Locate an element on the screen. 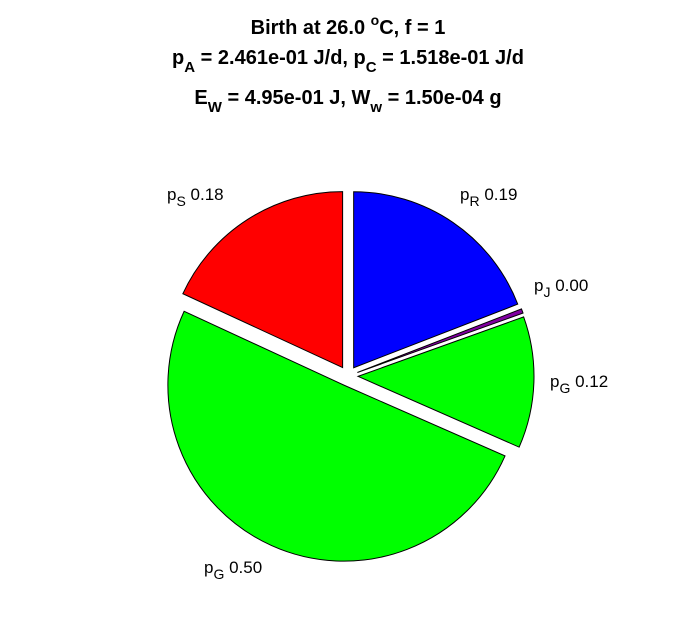 The height and width of the screenshot is (618, 696). slice-pR is located at coordinates (436, 280).